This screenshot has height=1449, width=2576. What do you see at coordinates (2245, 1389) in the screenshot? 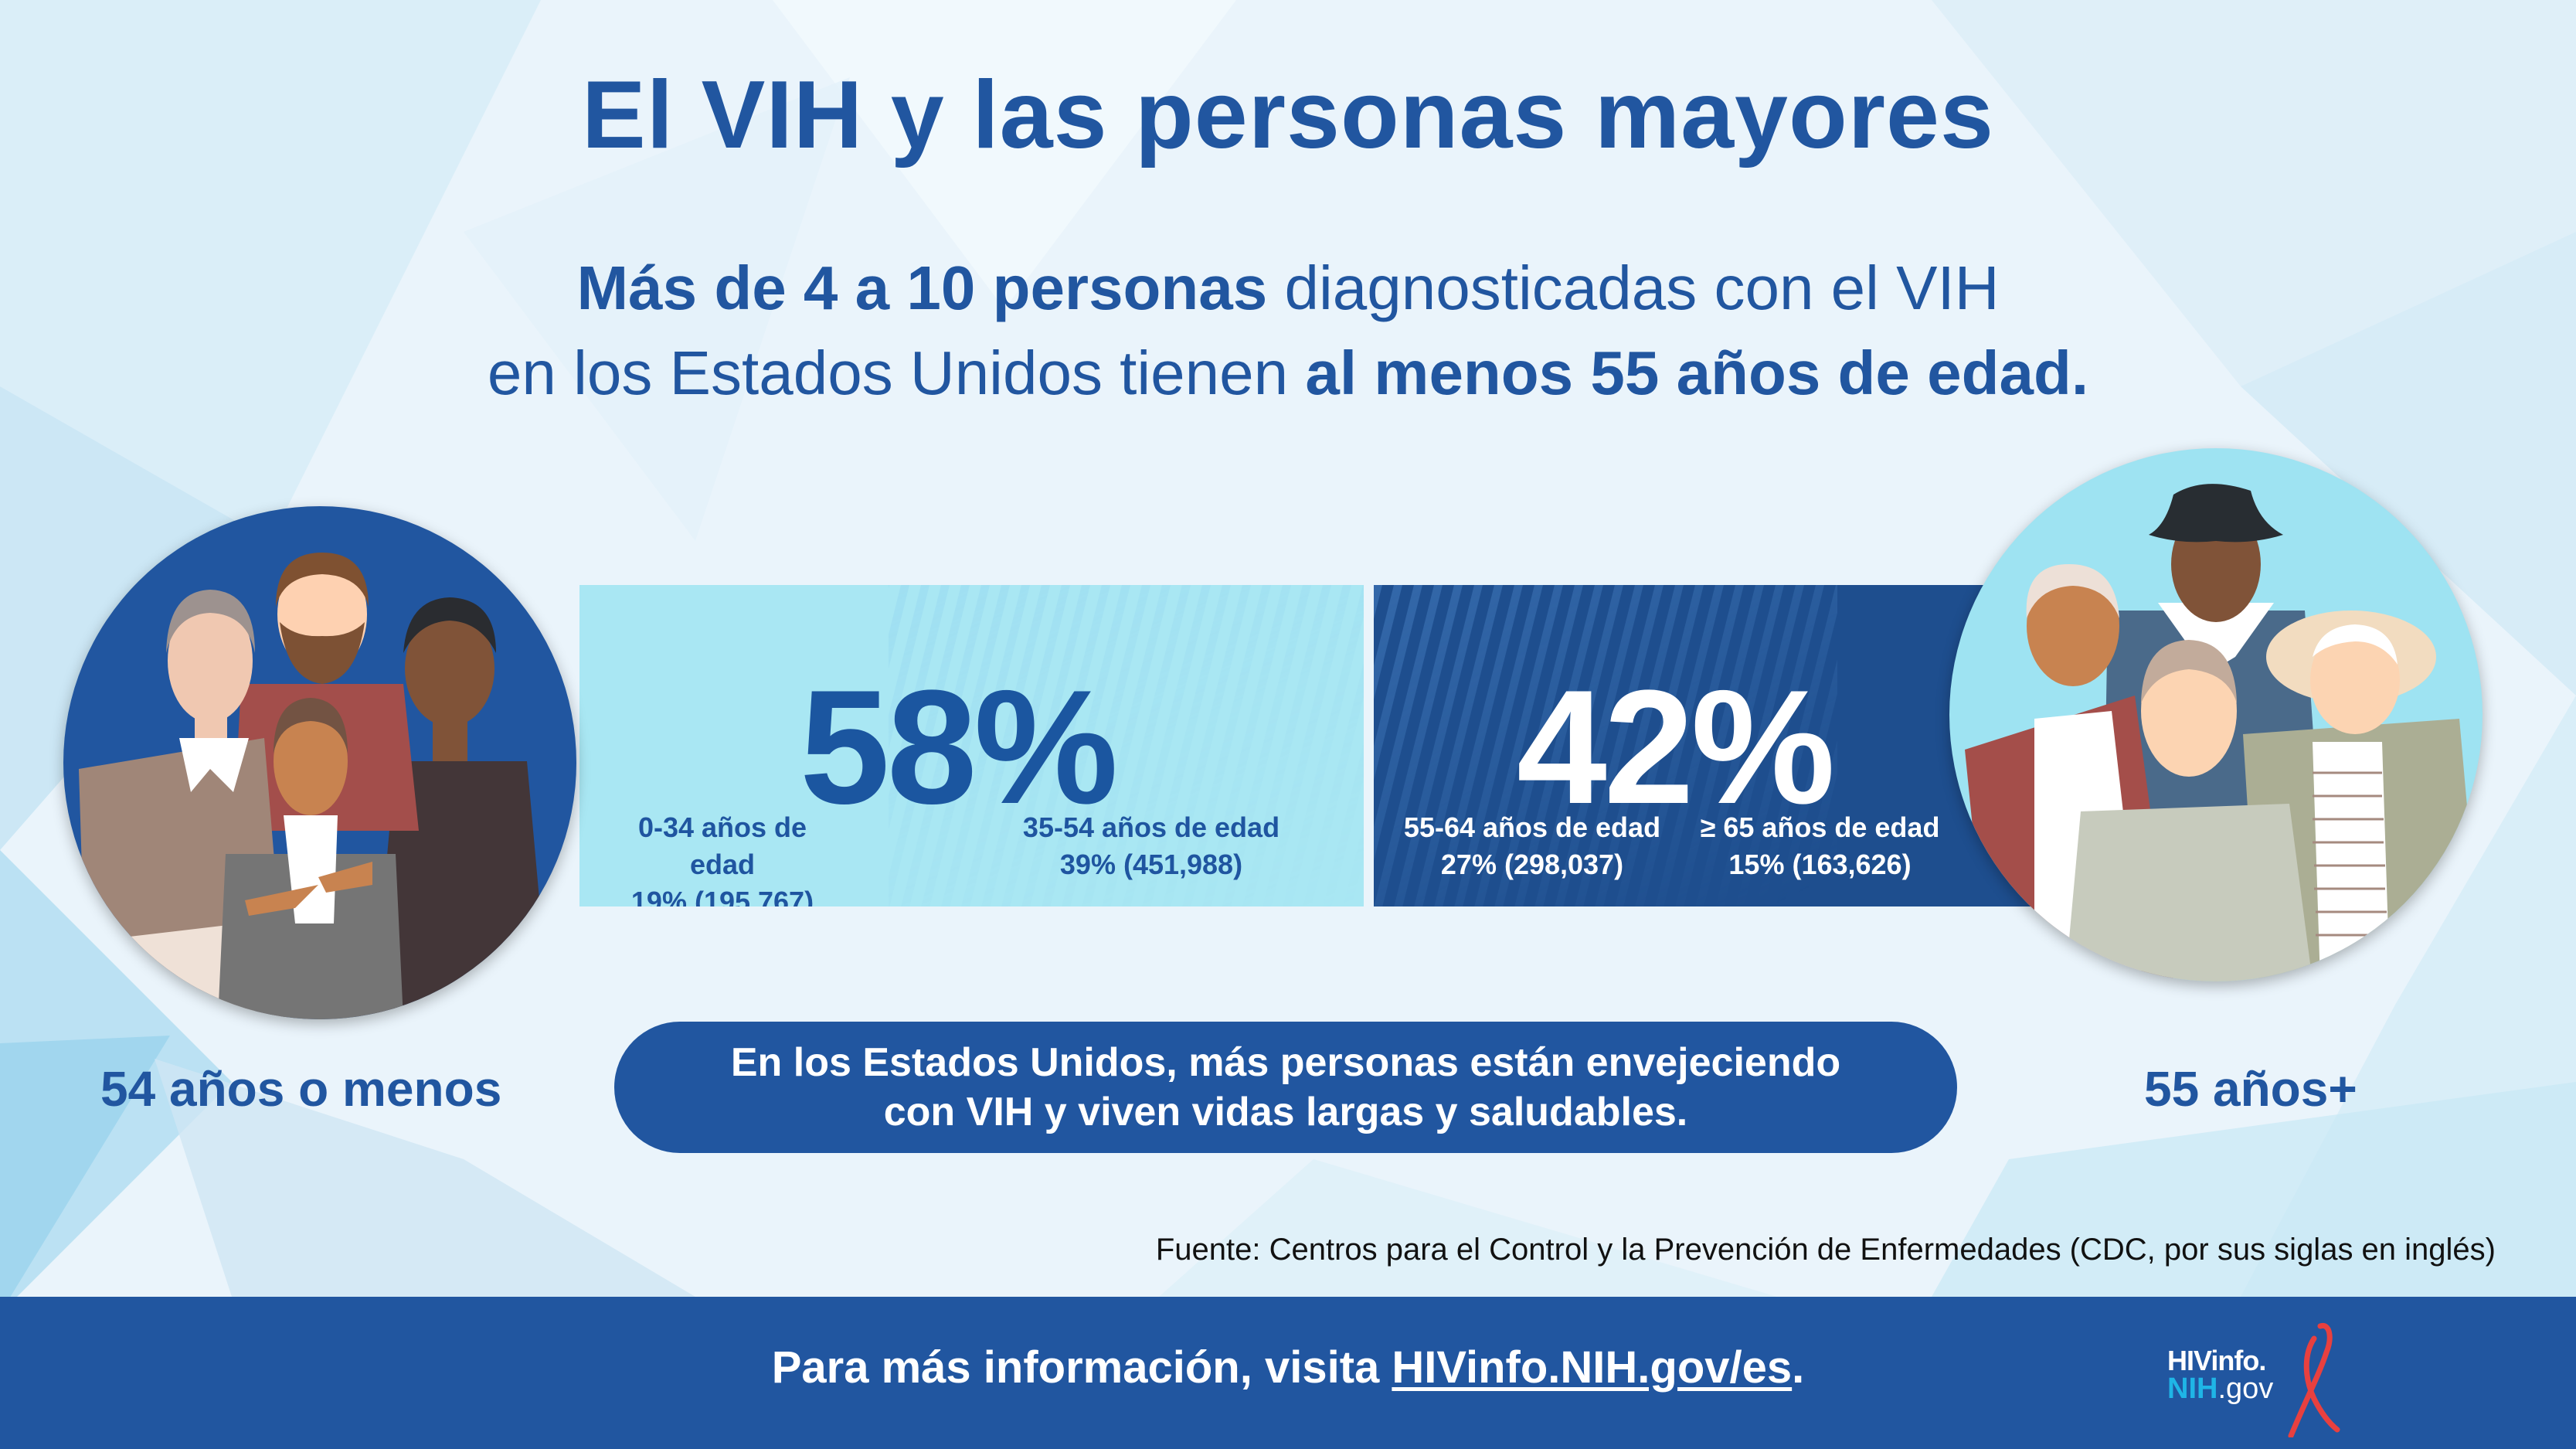
I see `logo-gov-text: .gov` at bounding box center [2245, 1389].